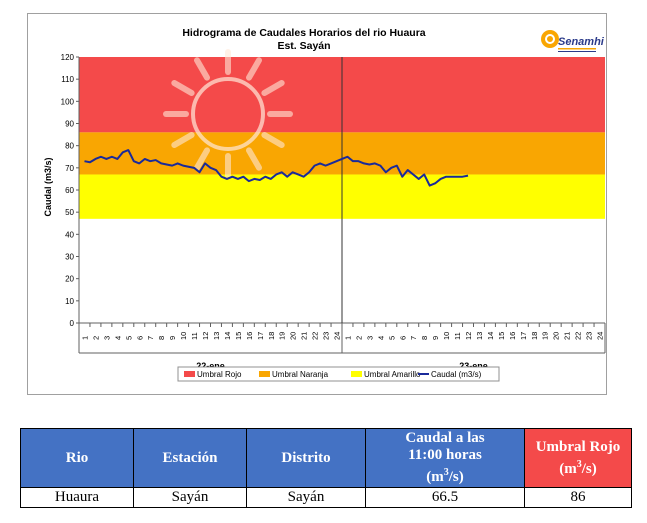 The image size is (647, 523). I want to click on header-umbral-line1: Umbral Rojo, so click(578, 446).